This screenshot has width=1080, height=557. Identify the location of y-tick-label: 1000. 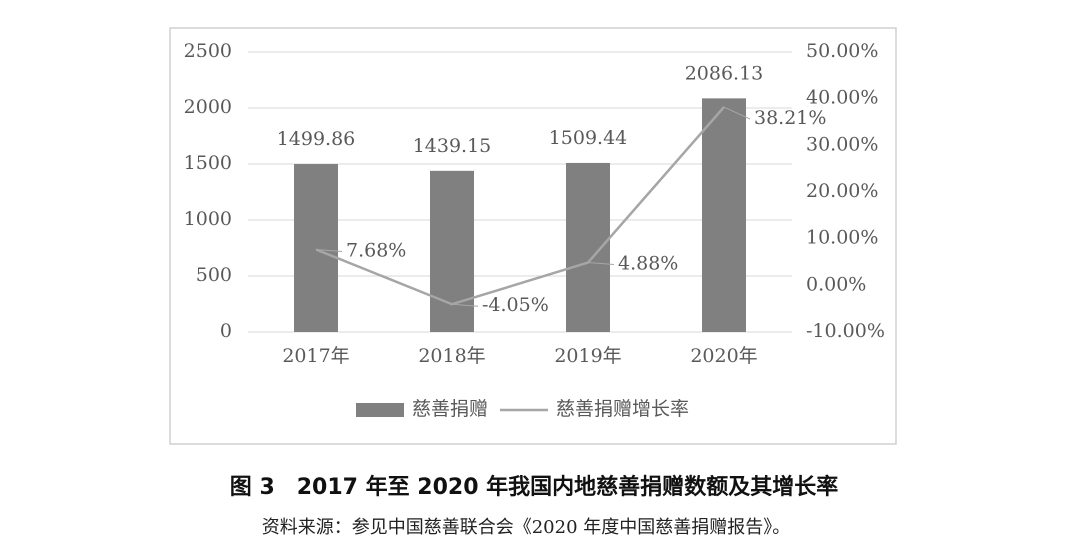
(208, 219).